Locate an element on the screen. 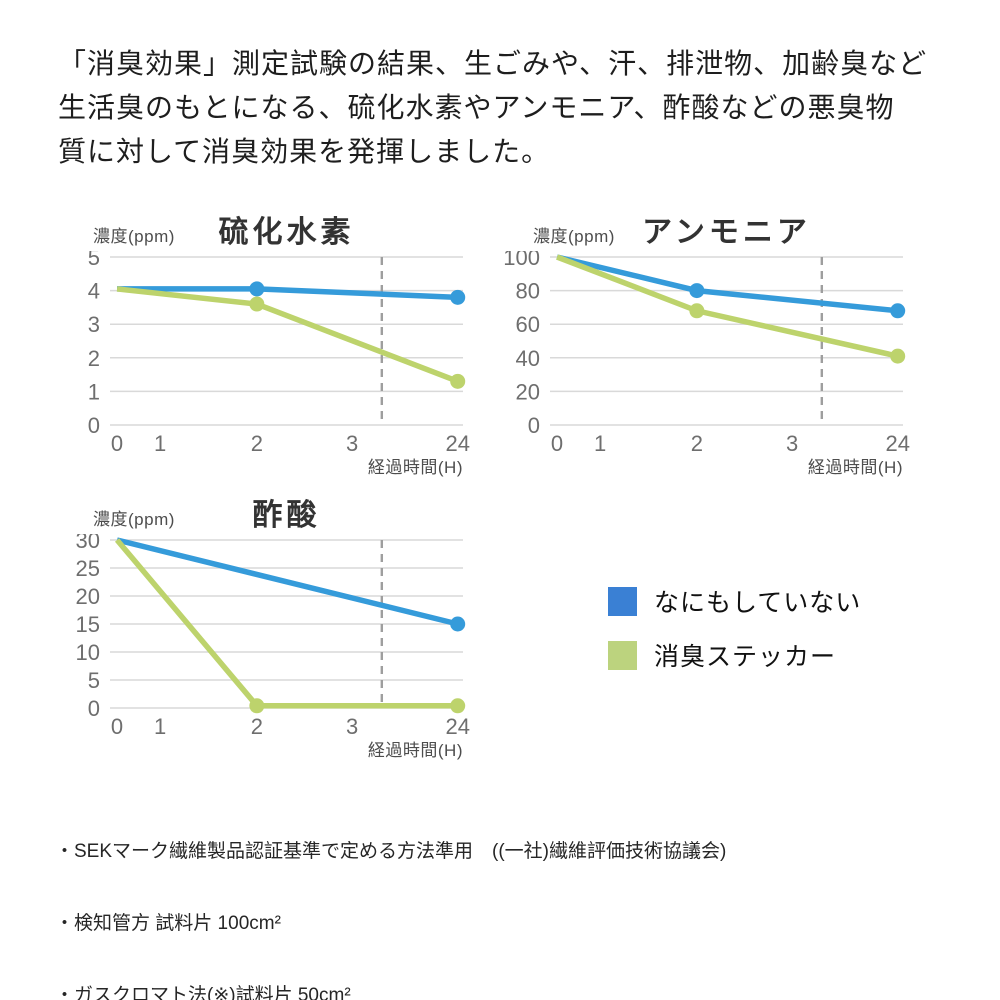  legend-label: なにもしていない is located at coordinates (758, 603).